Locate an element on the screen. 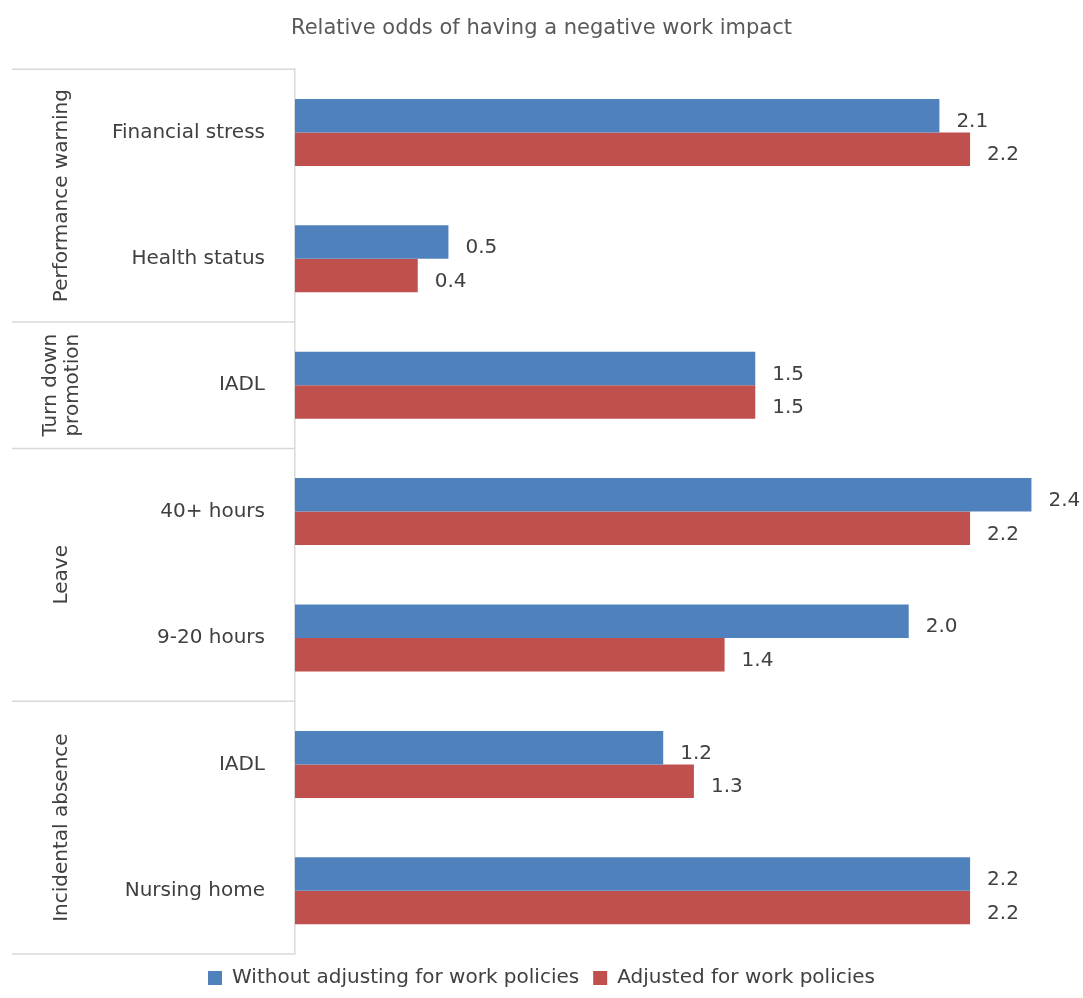 Image resolution: width=1083 pixels, height=998 pixels. data-label: 1.2 is located at coordinates (696, 751).